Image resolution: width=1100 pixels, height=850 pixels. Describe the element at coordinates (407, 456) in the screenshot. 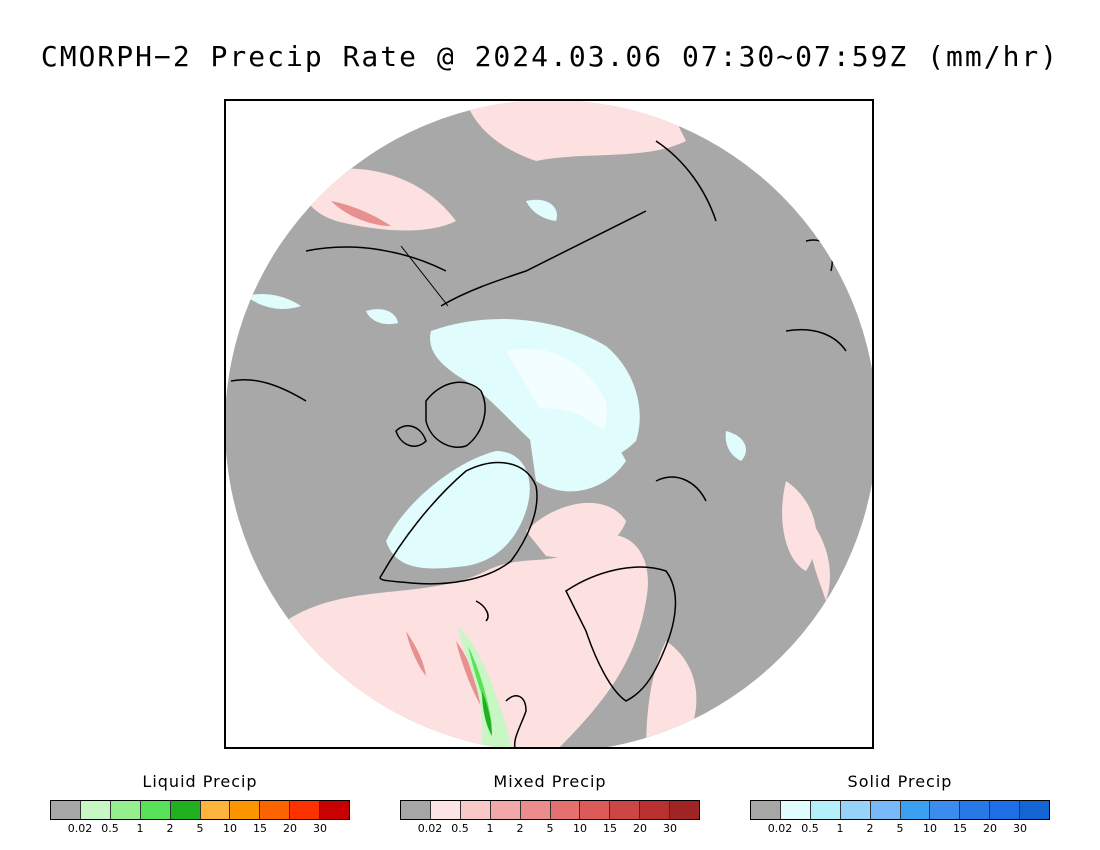

I see `mixed-precip-streaks` at that location.